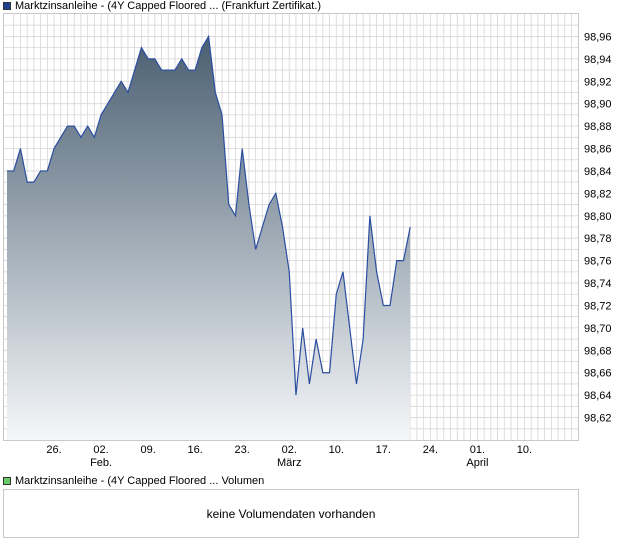 This screenshot has width=620, height=546. I want to click on y-tick-label: 98,88, so click(598, 127).